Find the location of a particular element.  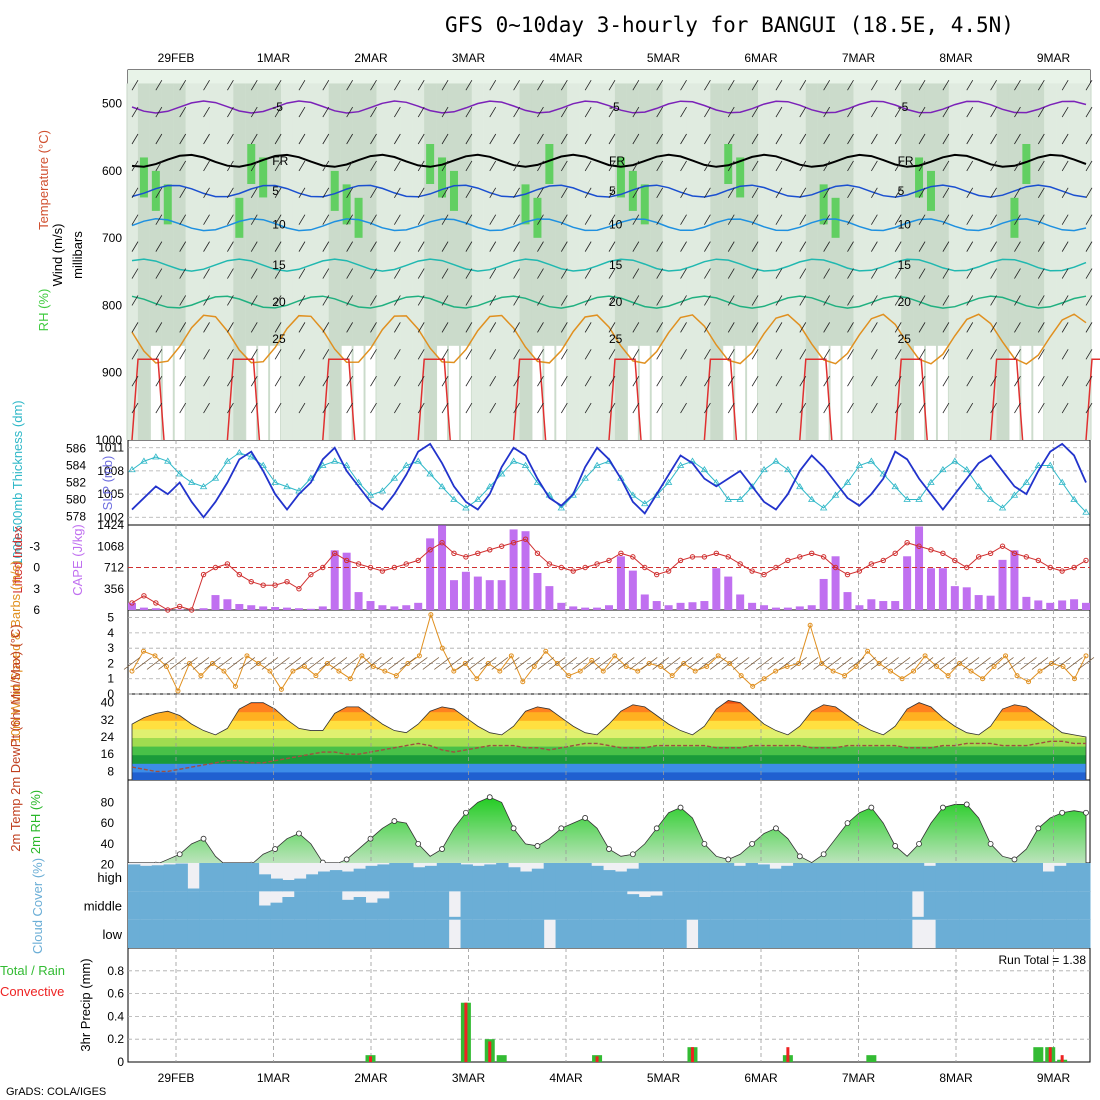

rh-high-cell is located at coordinates (919, 177).